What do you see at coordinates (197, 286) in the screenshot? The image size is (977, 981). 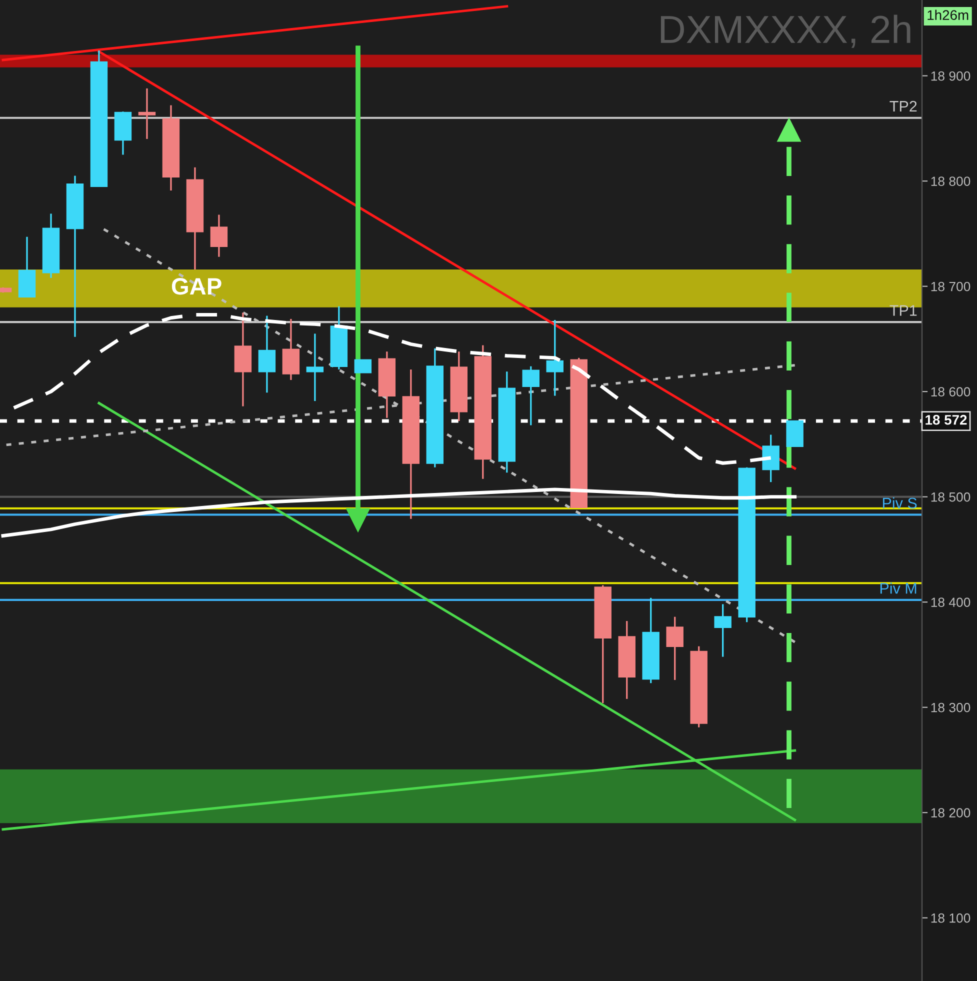 I see `band-label: GAP` at bounding box center [197, 286].